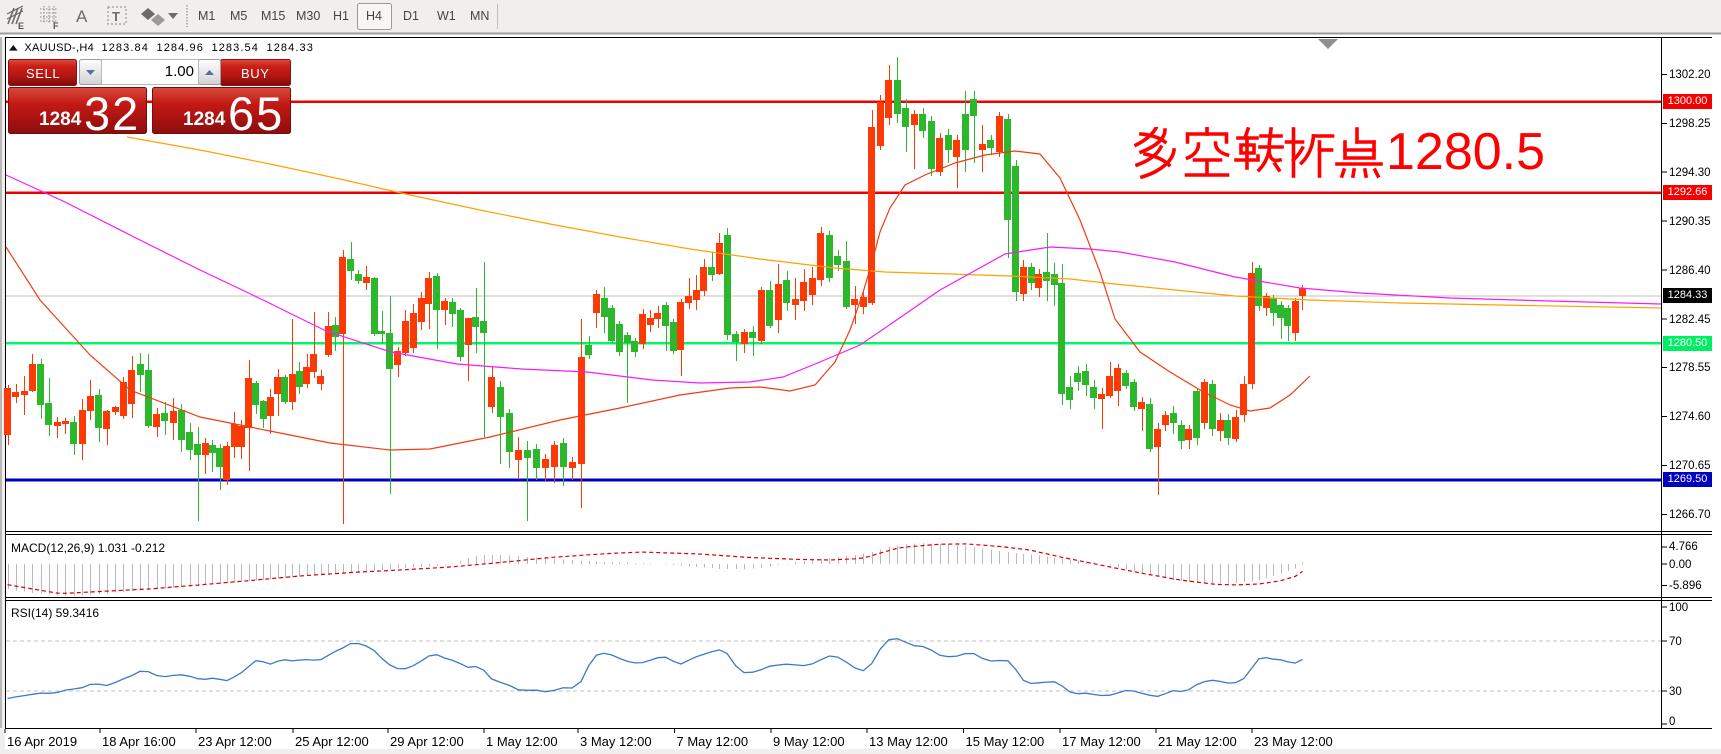  I want to click on svg-text: F, so click(56, 26).